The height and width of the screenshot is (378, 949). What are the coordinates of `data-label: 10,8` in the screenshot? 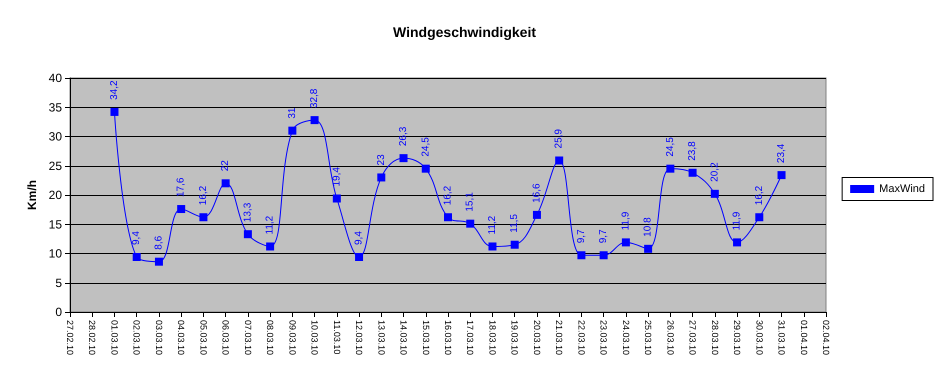 It's located at (648, 226).